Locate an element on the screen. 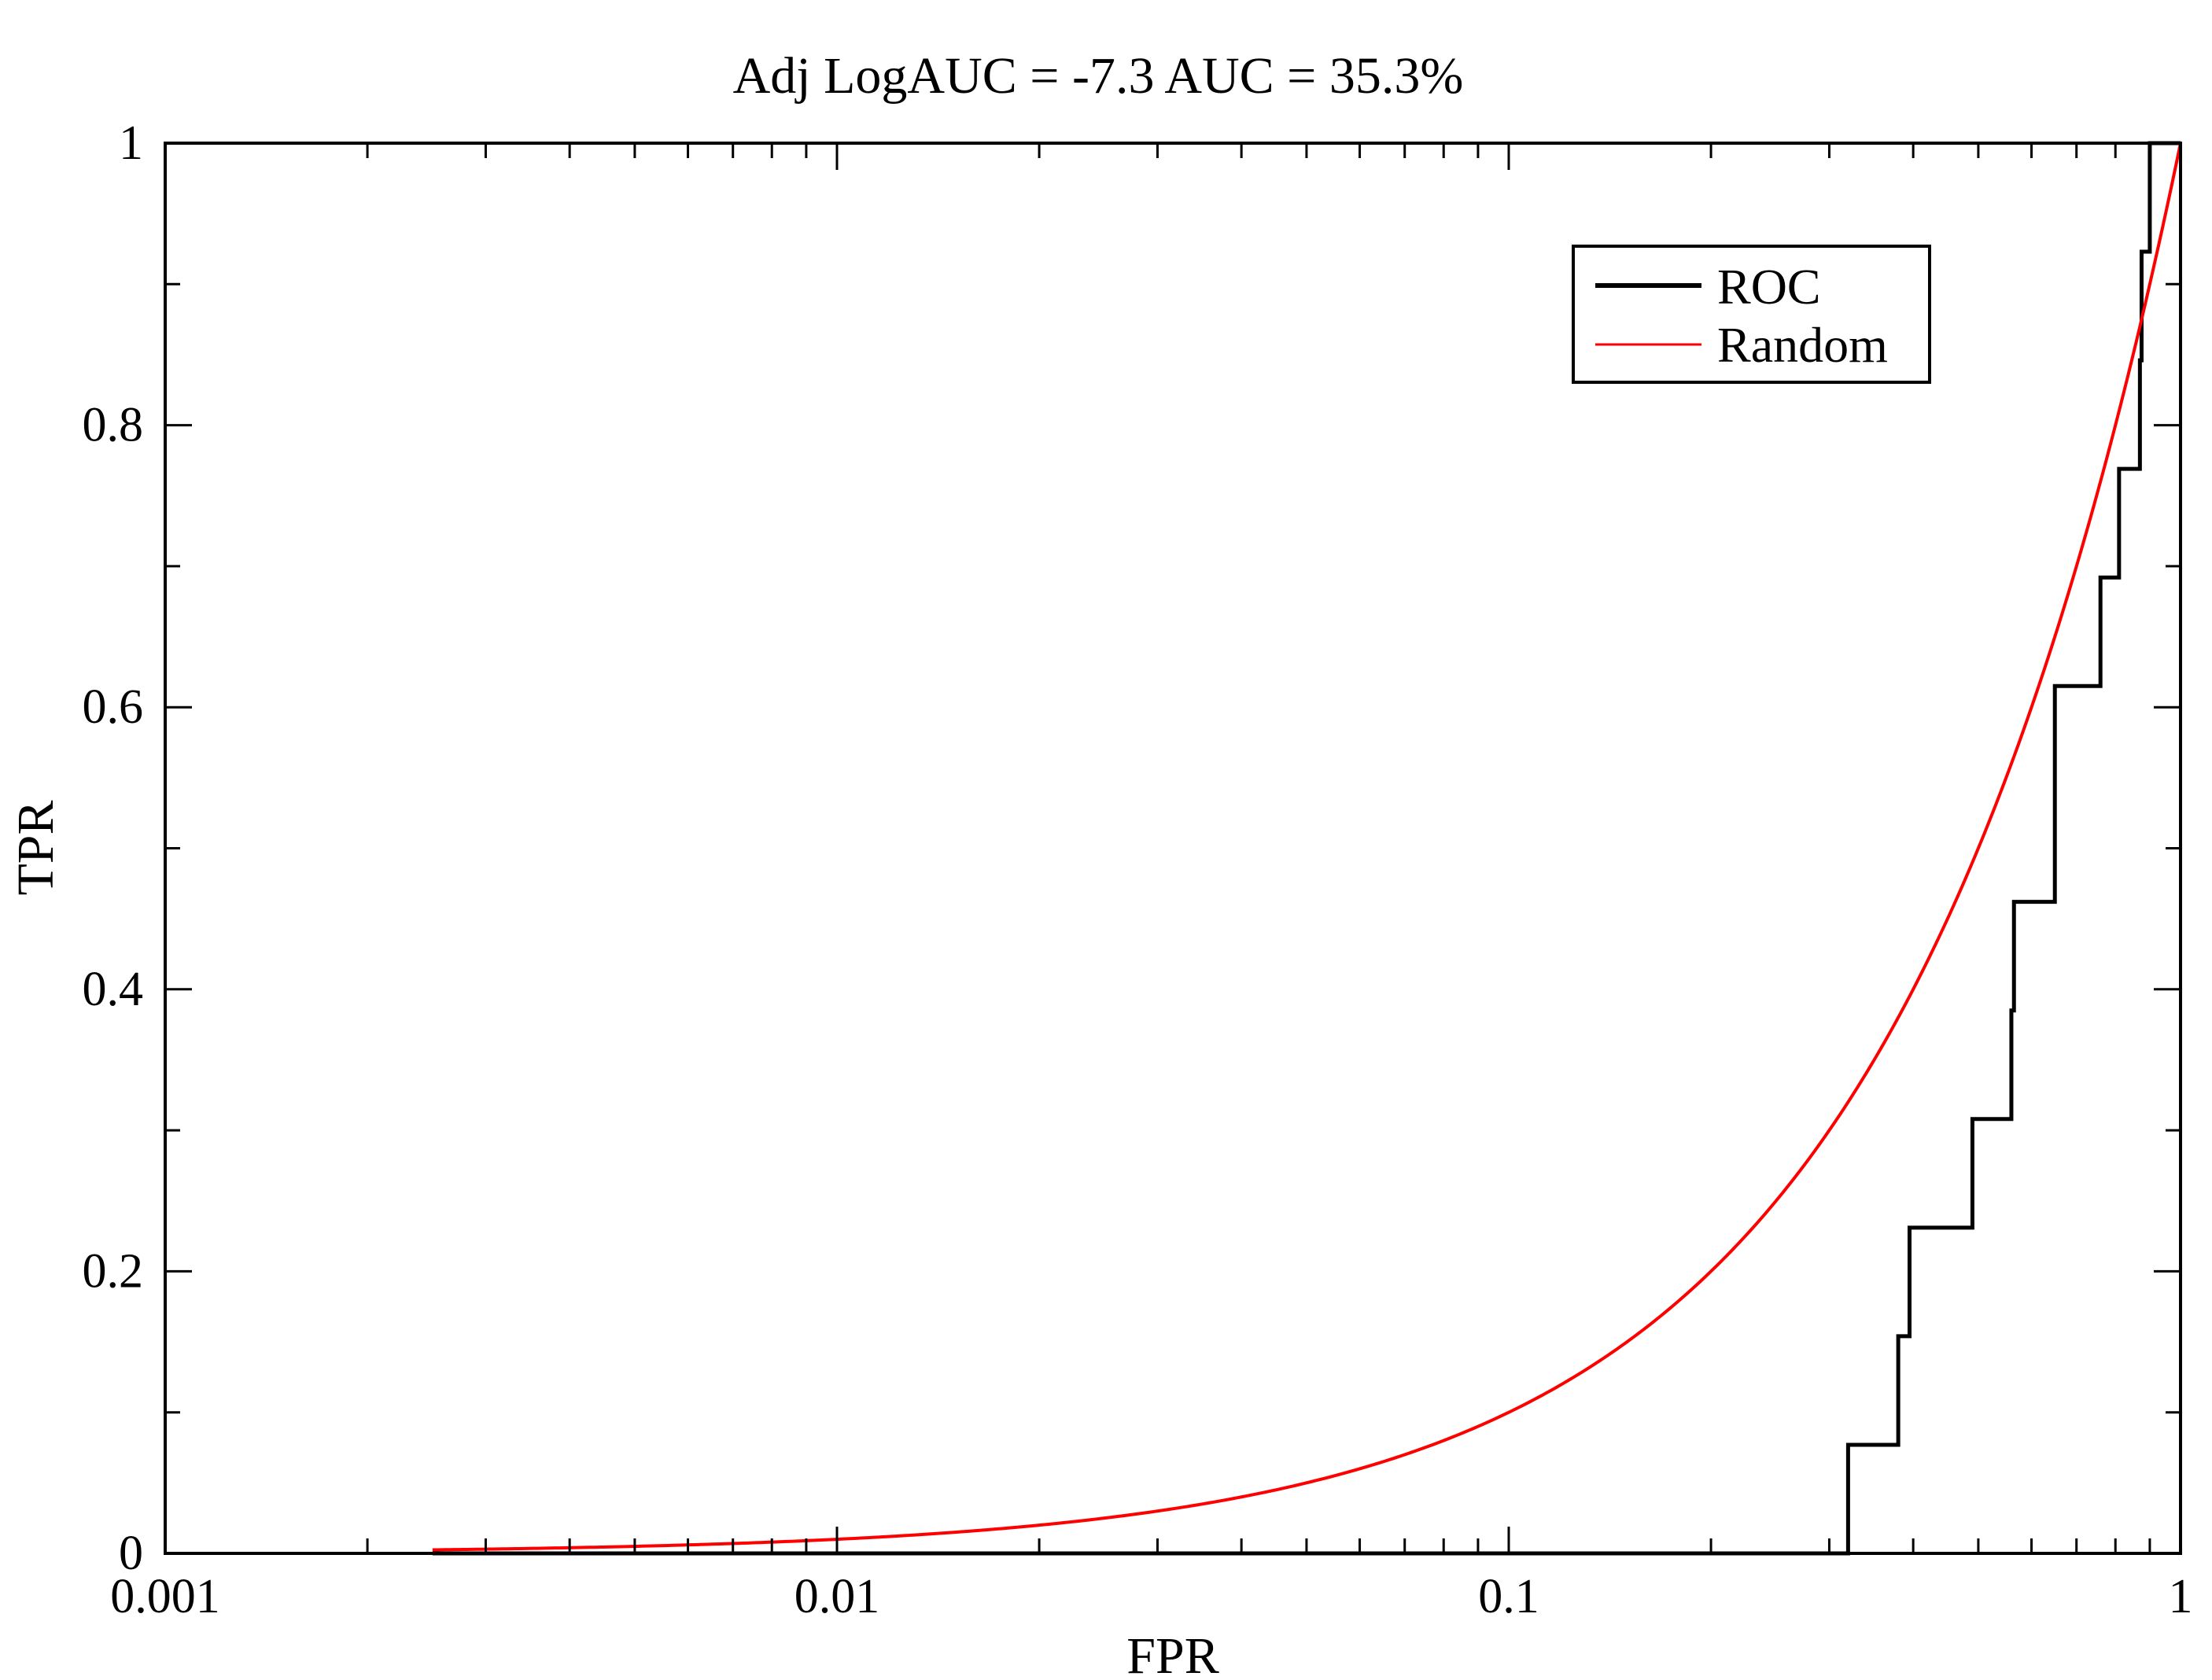 This screenshot has width=2212, height=1680. legend-box is located at coordinates (1751, 314).